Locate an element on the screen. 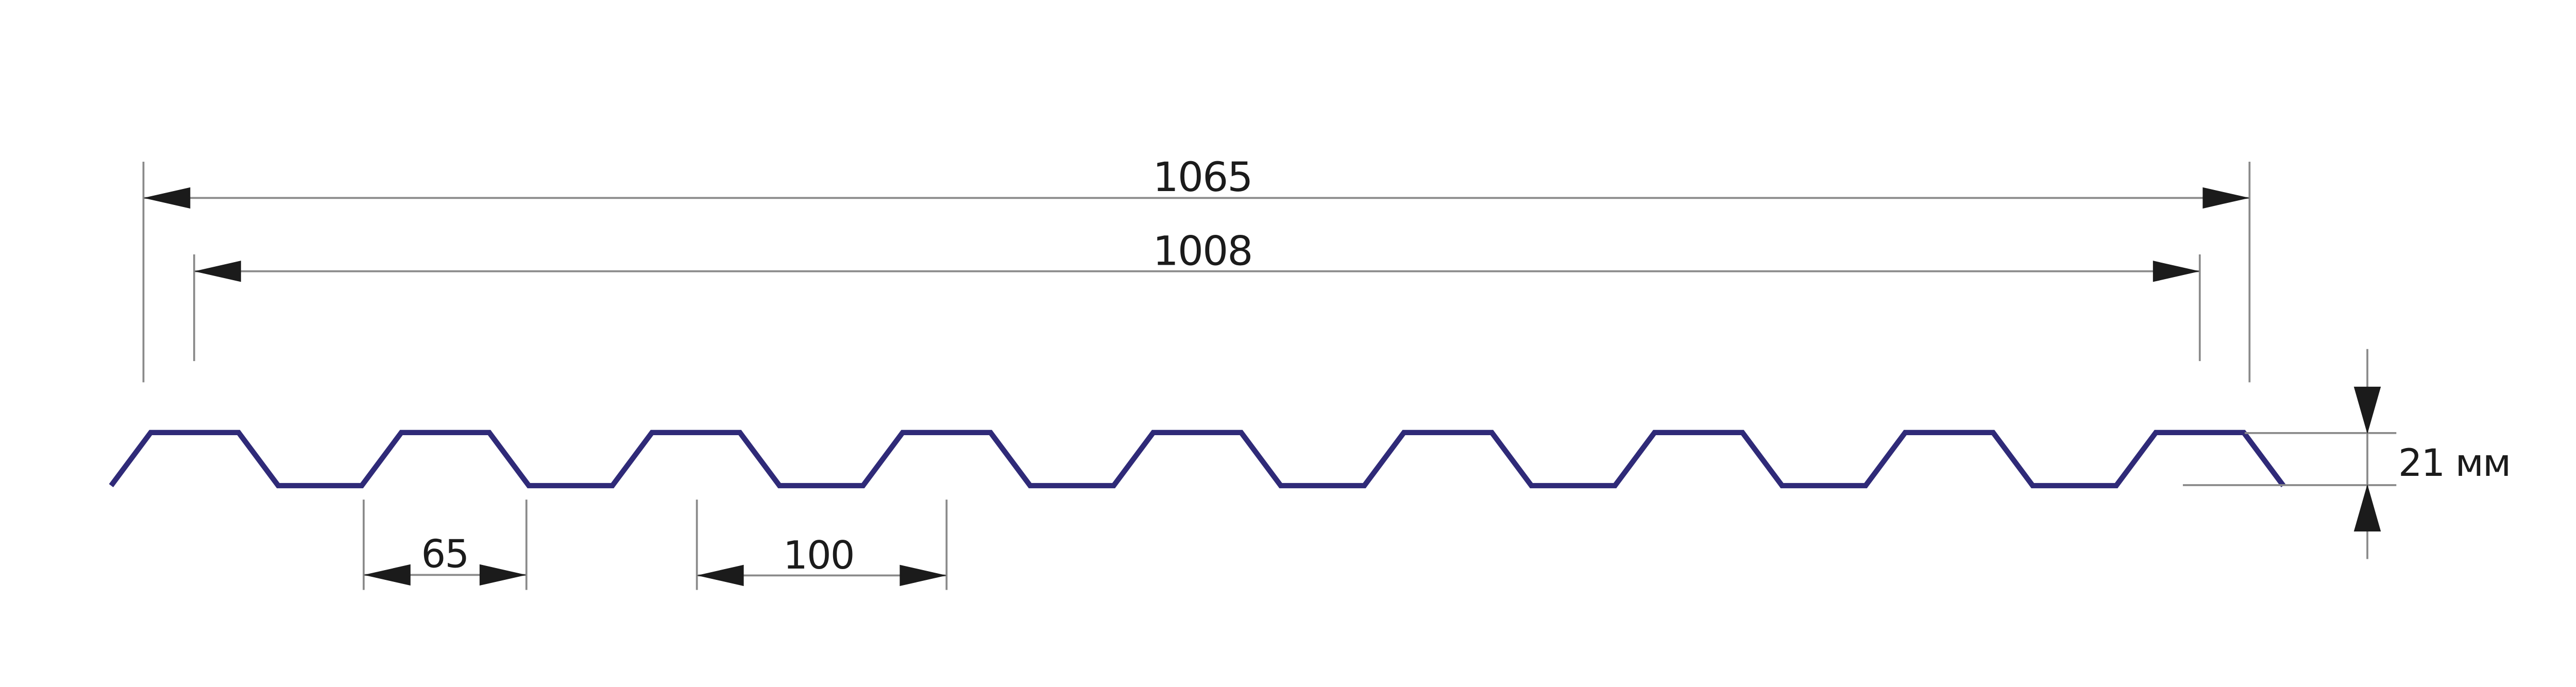 This screenshot has width=2576, height=687. dim-rib-base: 65 is located at coordinates (445, 545).